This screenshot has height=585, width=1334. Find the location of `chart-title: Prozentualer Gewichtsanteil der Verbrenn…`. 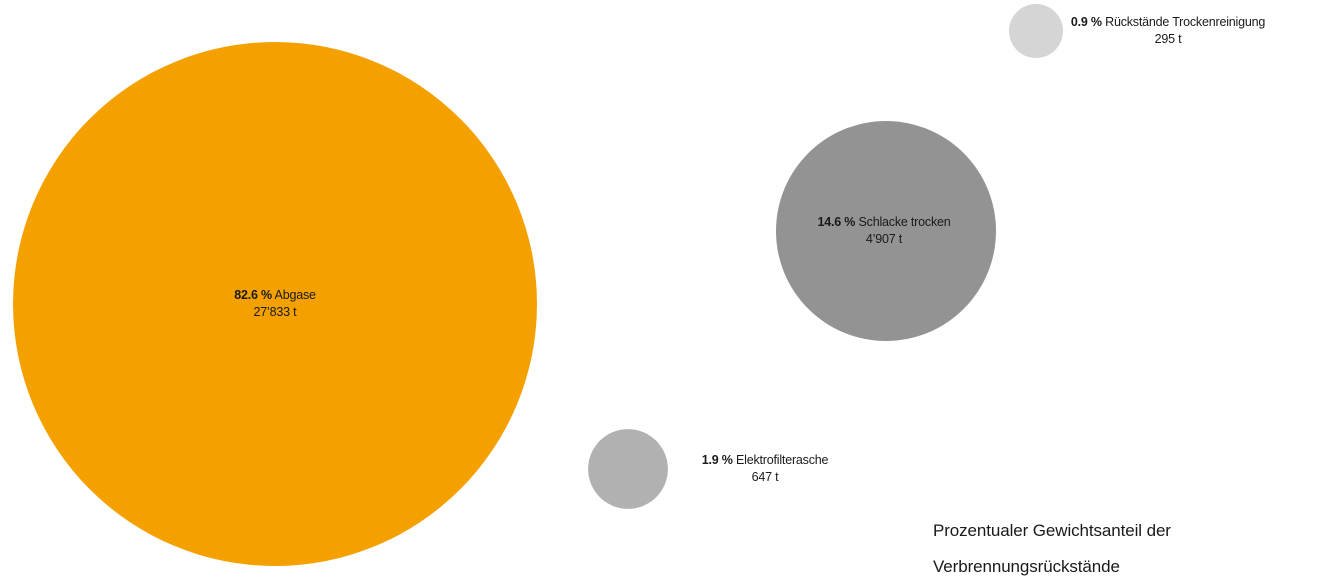

chart-title: Prozentualer Gewichtsanteil der Verbrenn… is located at coordinates (1133, 549).